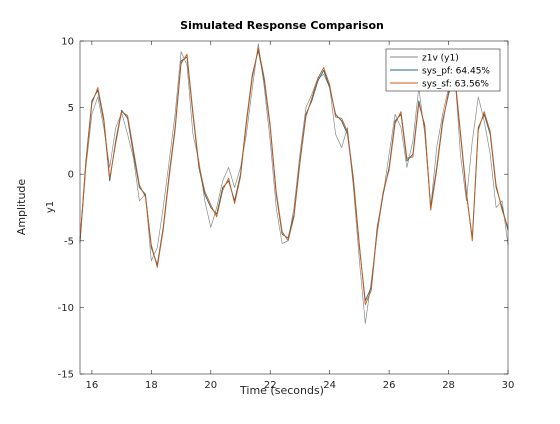 Image resolution: width=560 pixels, height=424 pixels. I want to click on y-tick-label: 0, so click(71, 175).